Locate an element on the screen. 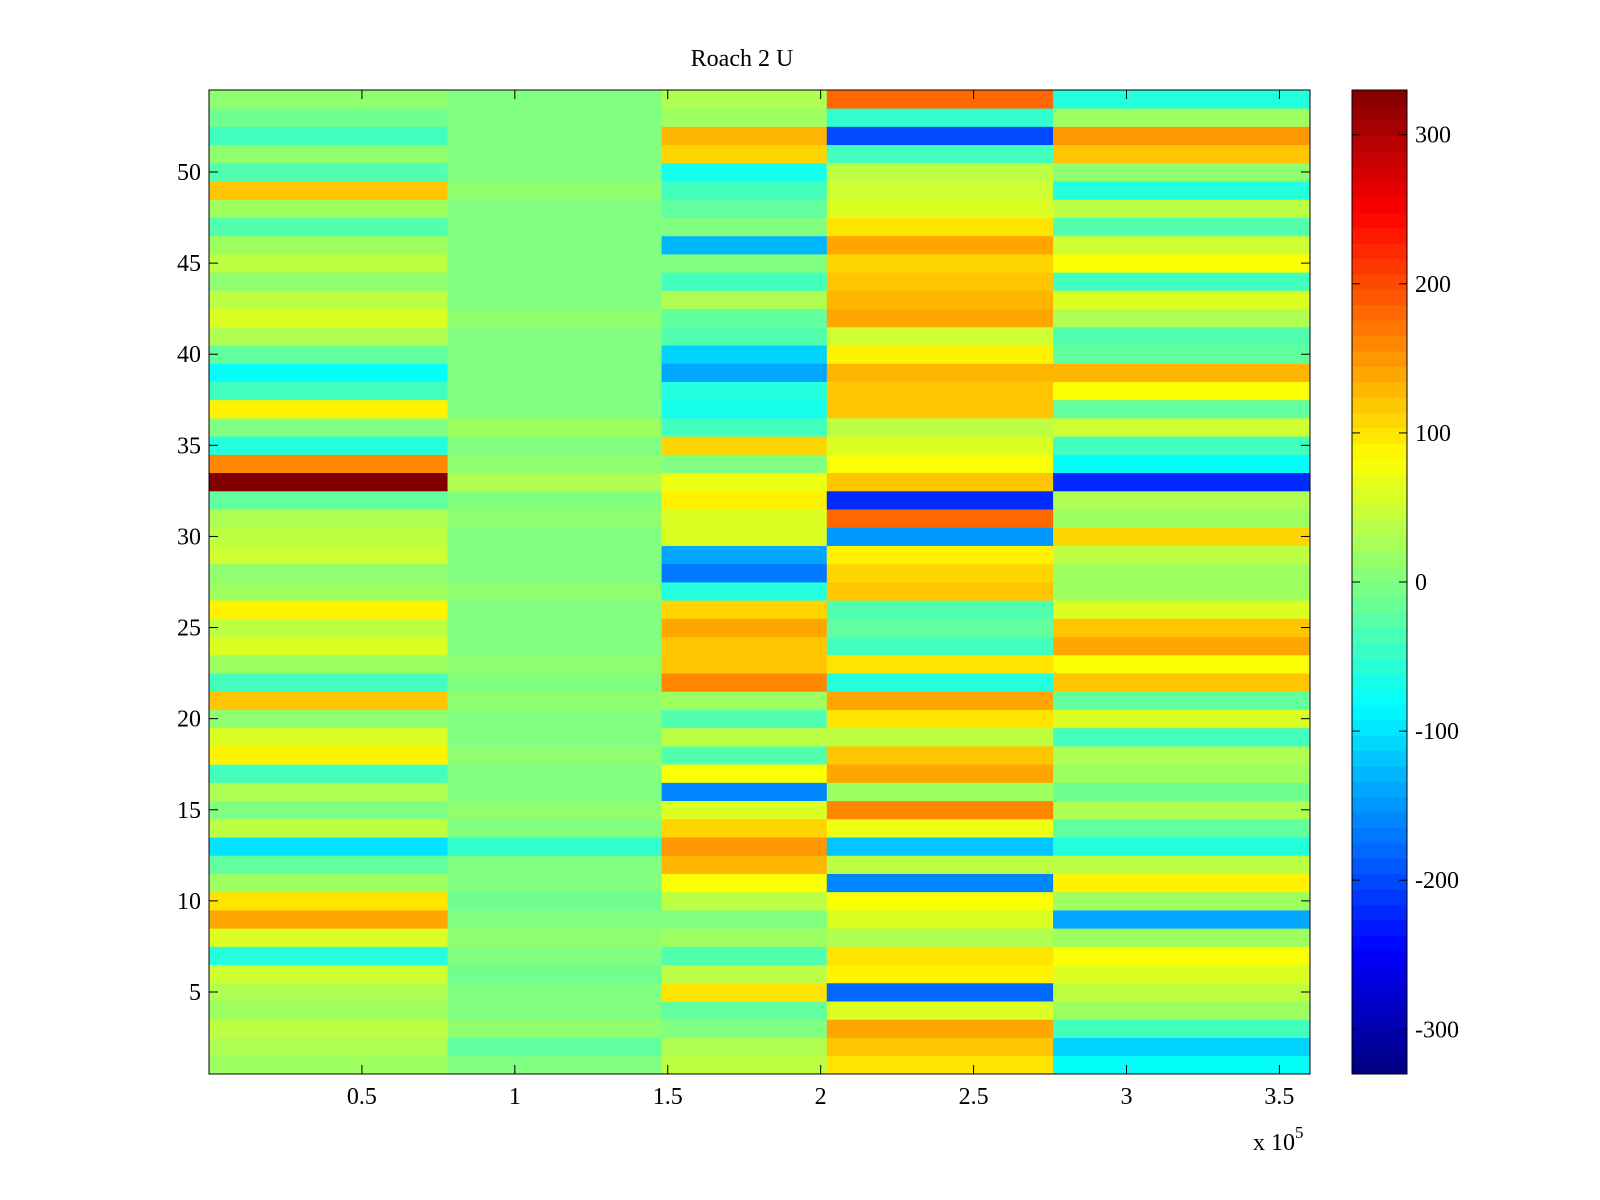 This screenshot has width=1600, height=1200. y-tick-label: 45 is located at coordinates (189, 264).